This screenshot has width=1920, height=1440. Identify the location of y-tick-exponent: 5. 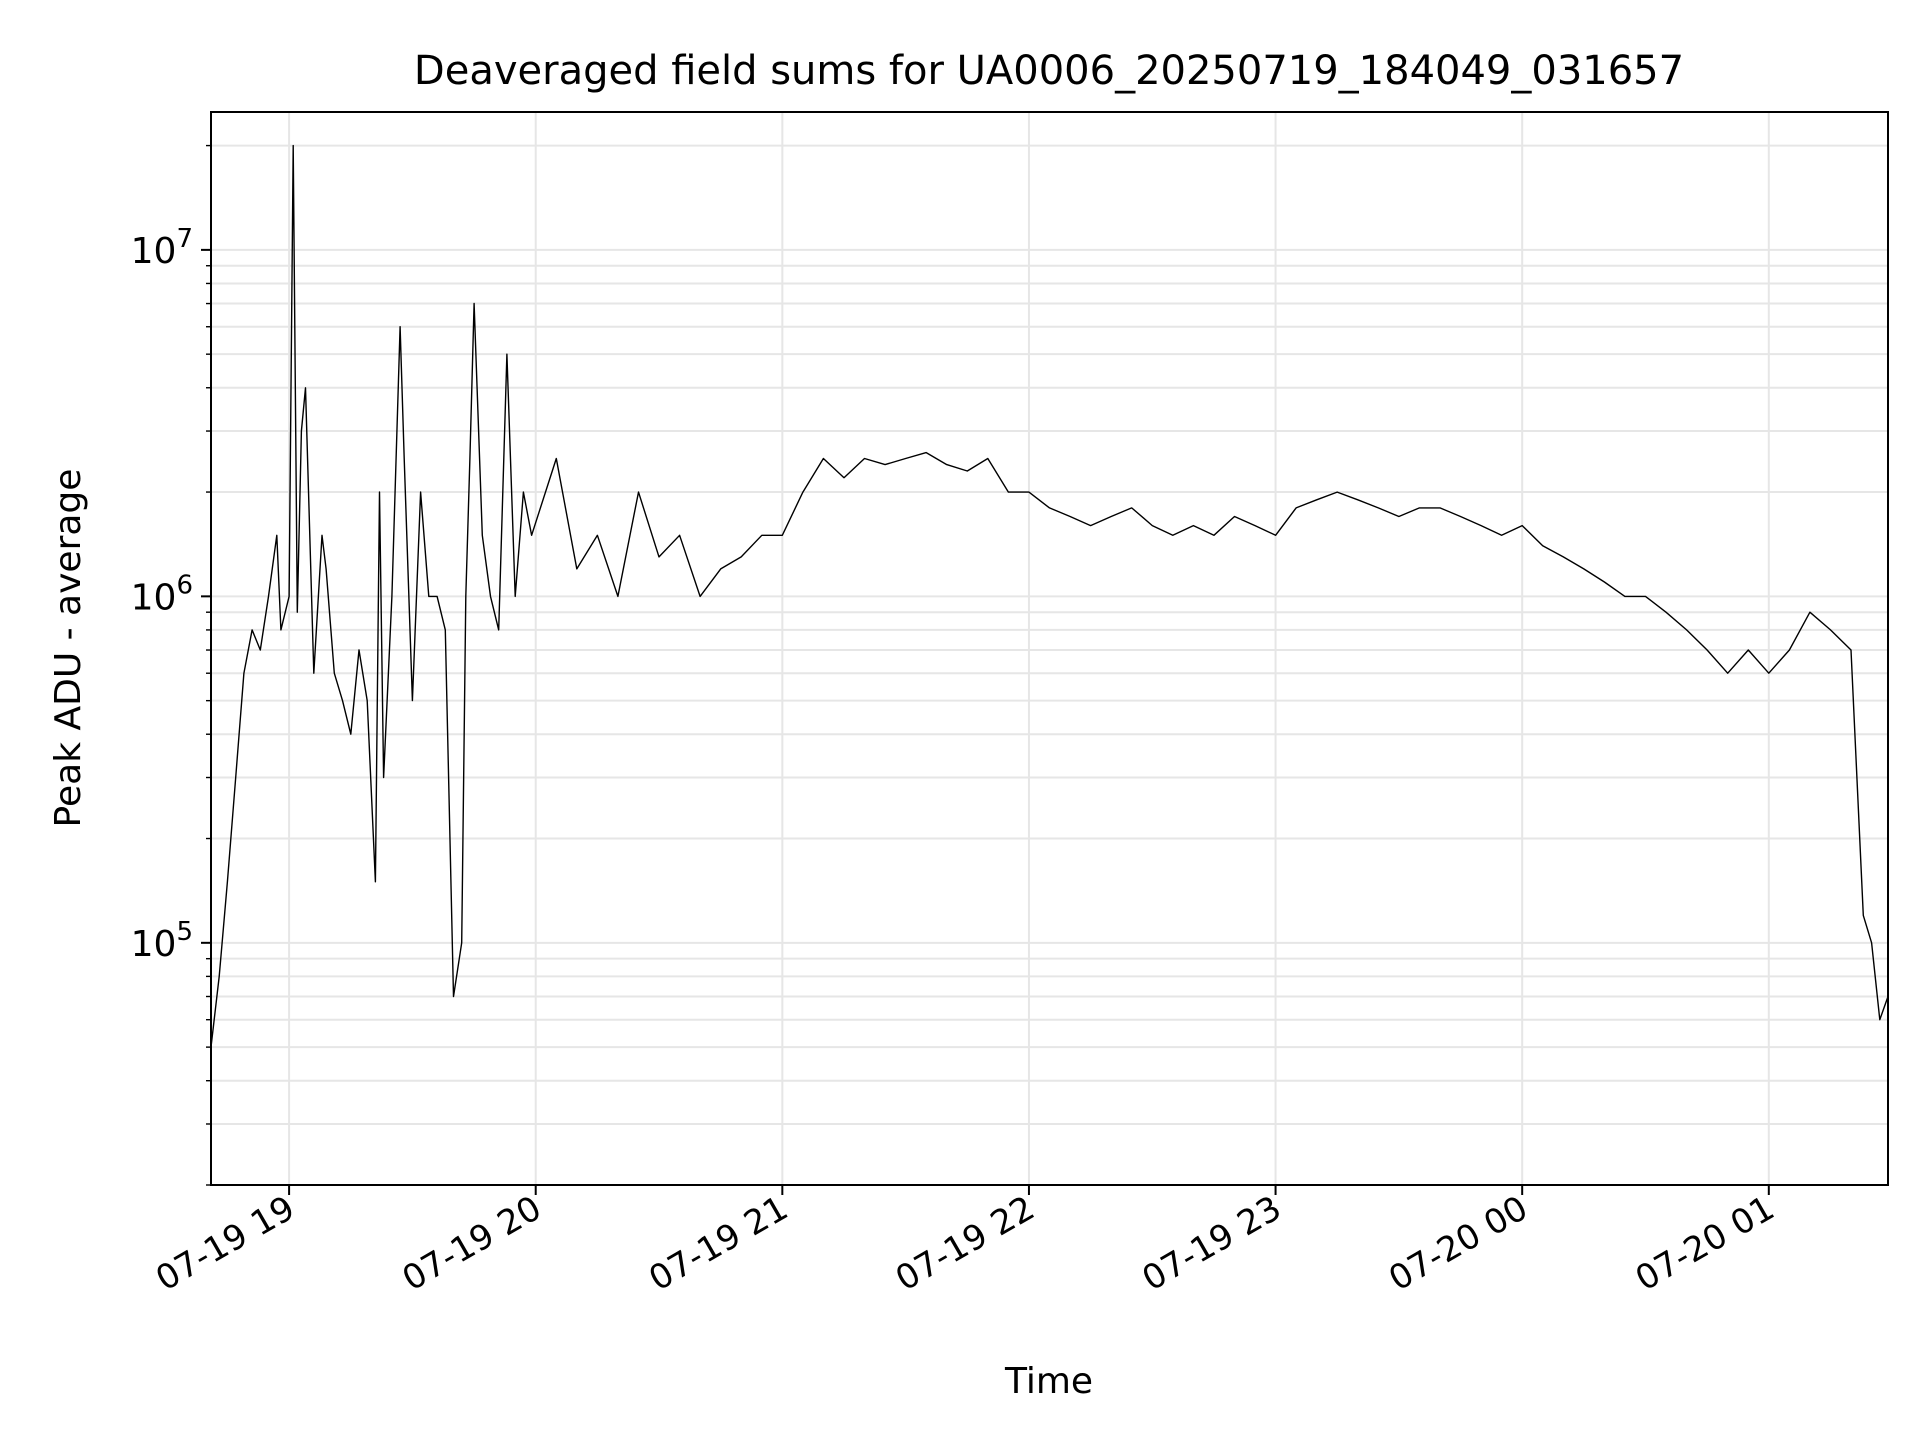
(184, 932).